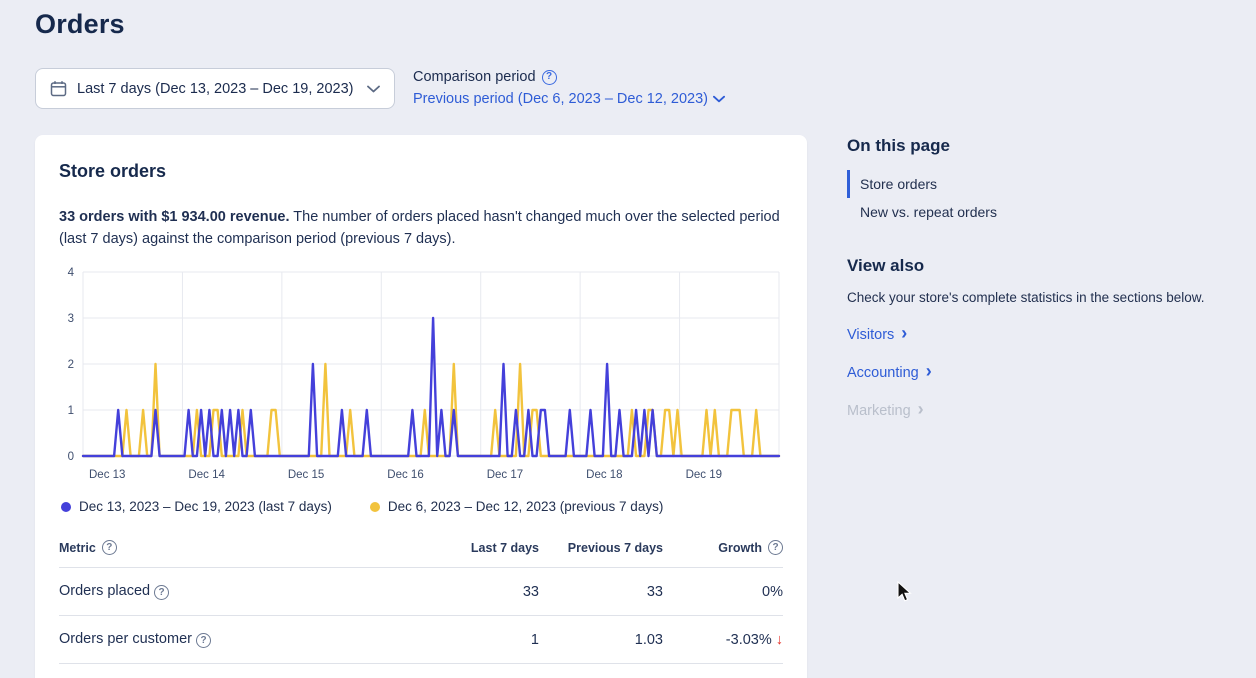  Describe the element at coordinates (654, 591) in the screenshot. I see `orders-placed-prev7: 33` at that location.